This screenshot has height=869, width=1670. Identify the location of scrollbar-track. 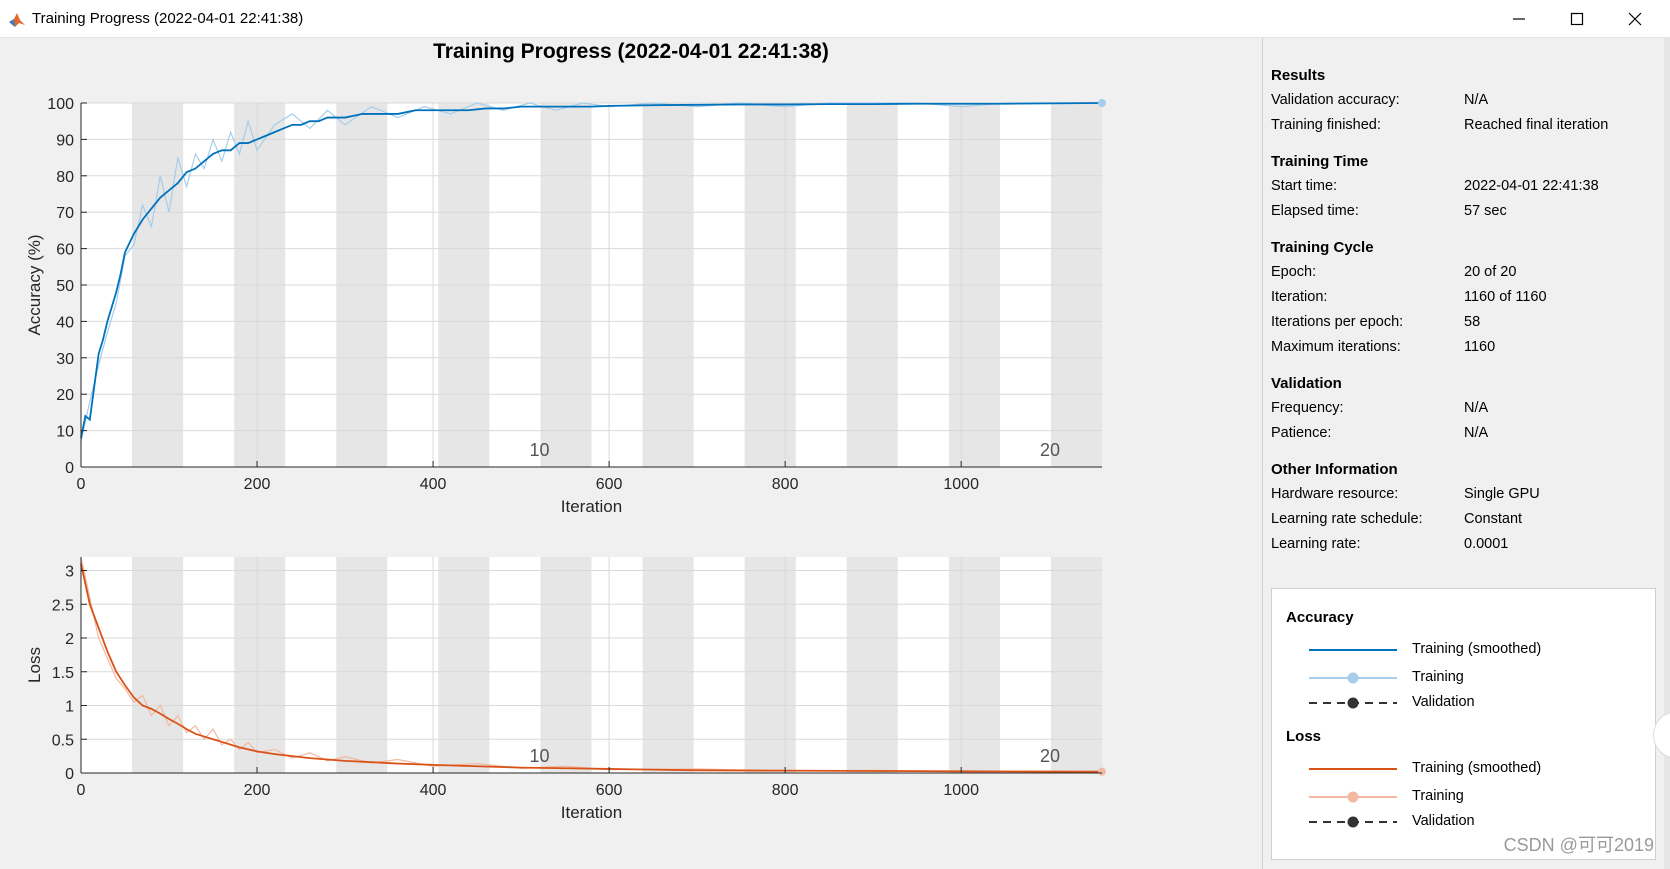
(1667, 453).